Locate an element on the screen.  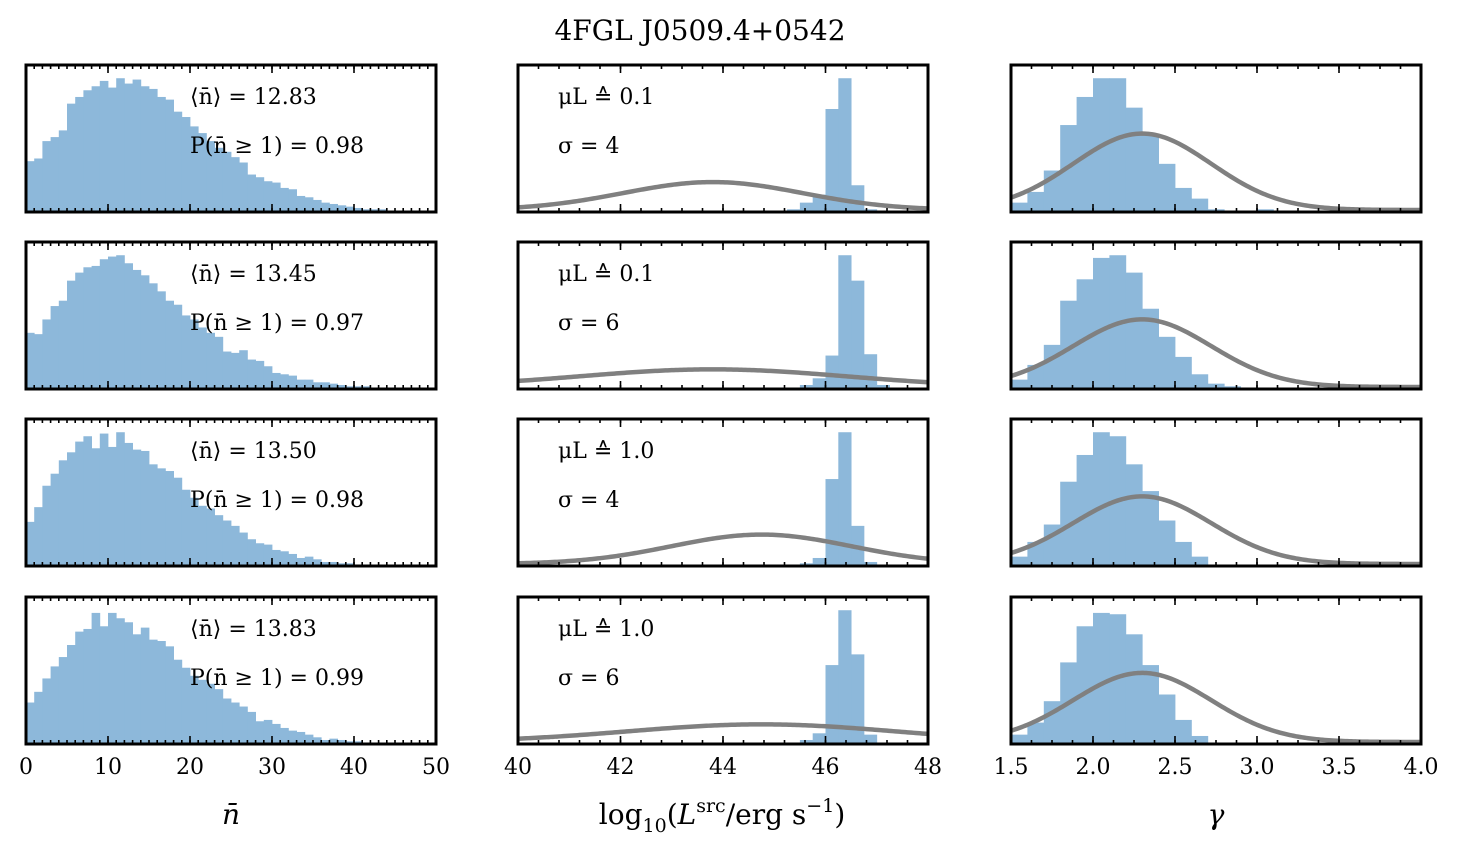
tick-label: 2.0 is located at coordinates (1093, 767).